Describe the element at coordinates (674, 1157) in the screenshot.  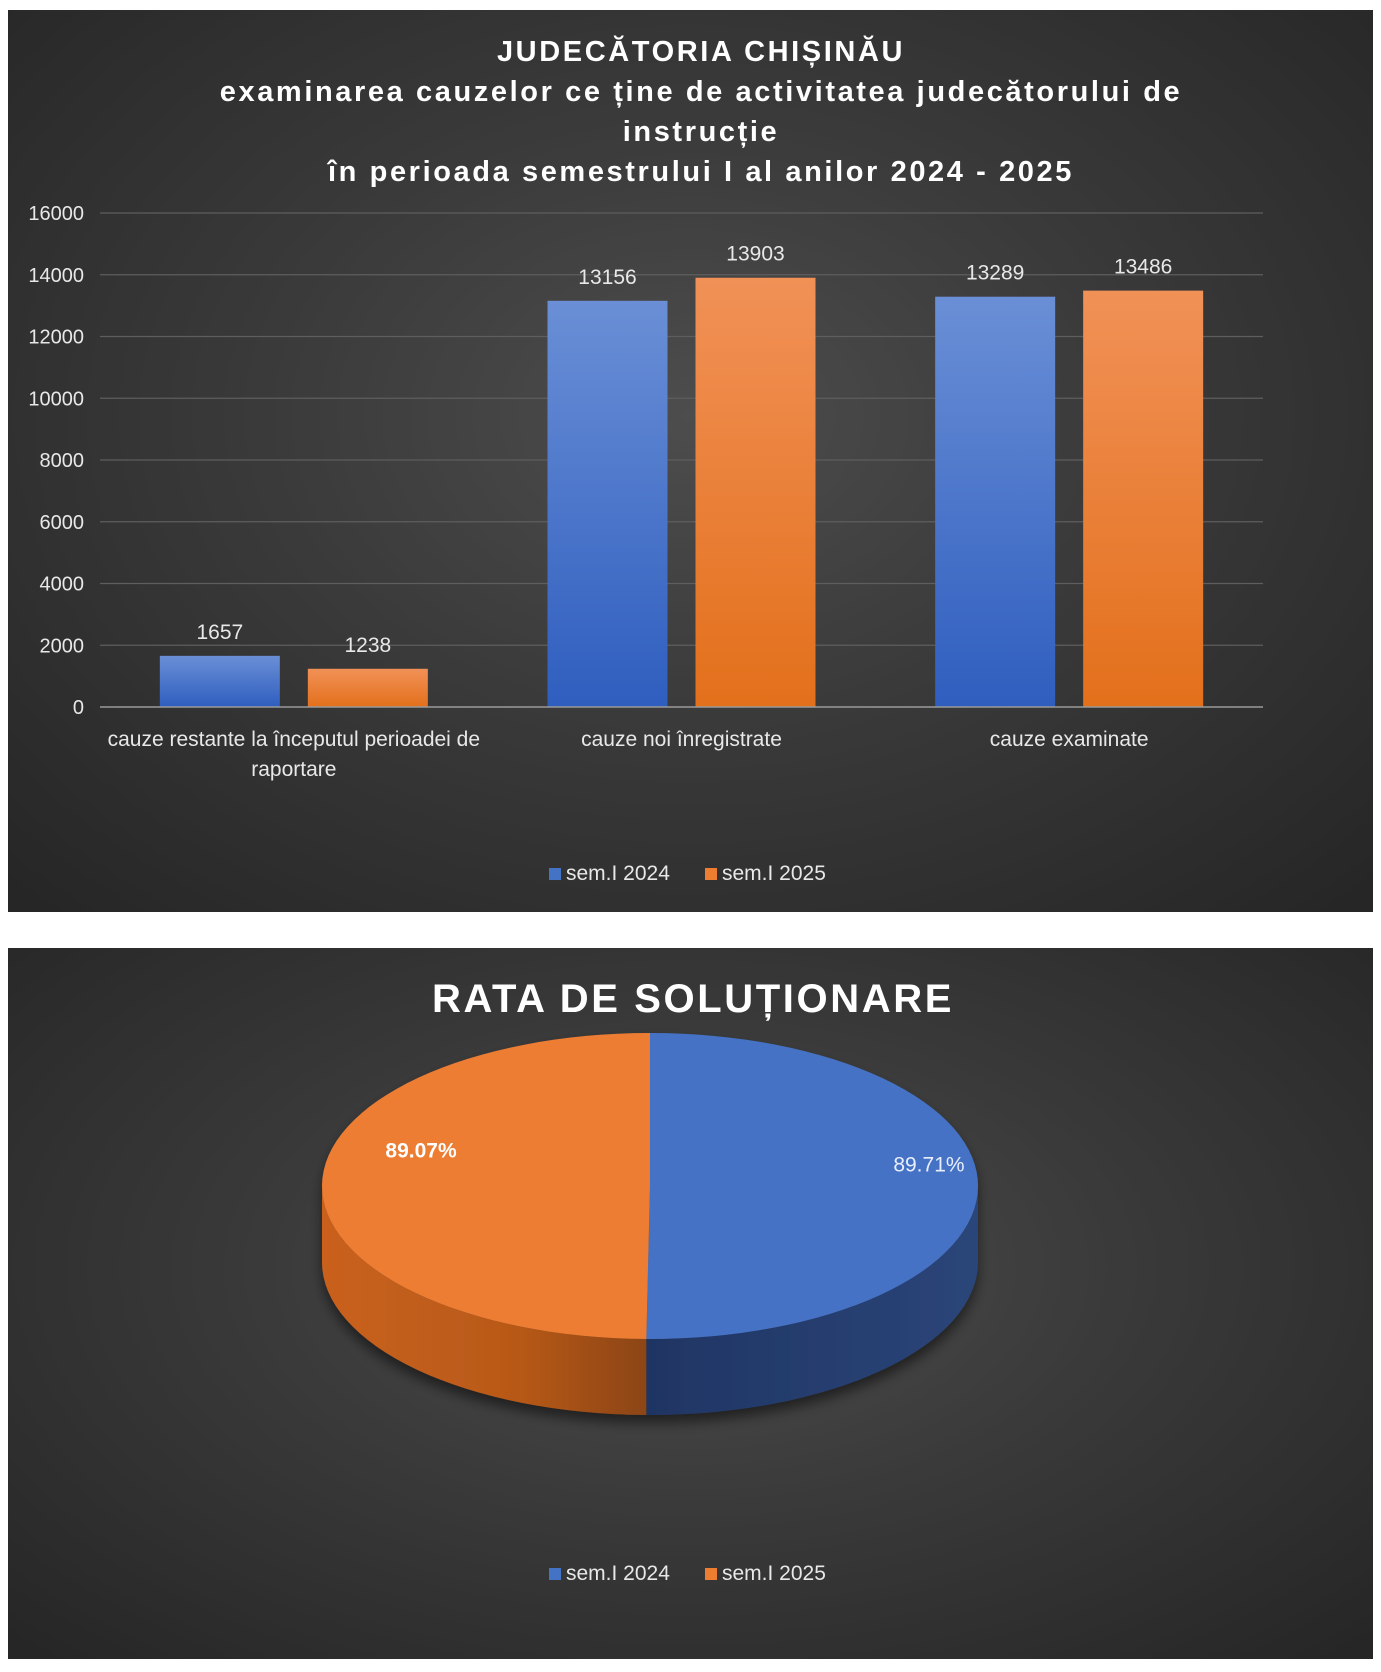
I see `pie-data-labels: 89.71% 89.07%` at that location.